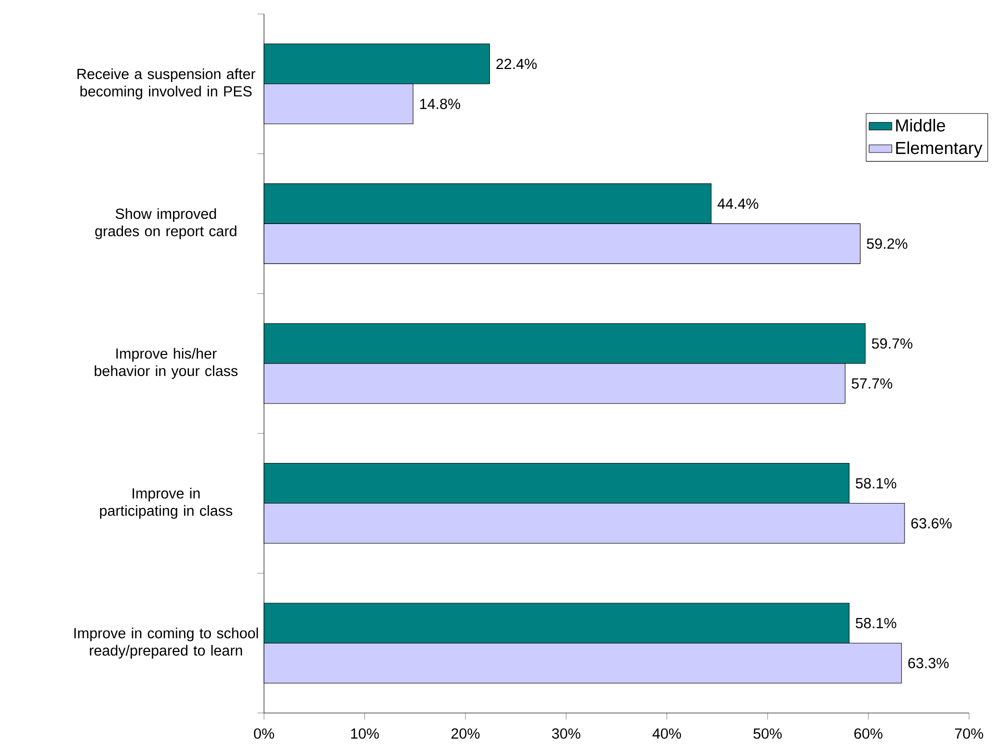 Image resolution: width=995 pixels, height=755 pixels. I want to click on data-label: 57.7%, so click(872, 383).